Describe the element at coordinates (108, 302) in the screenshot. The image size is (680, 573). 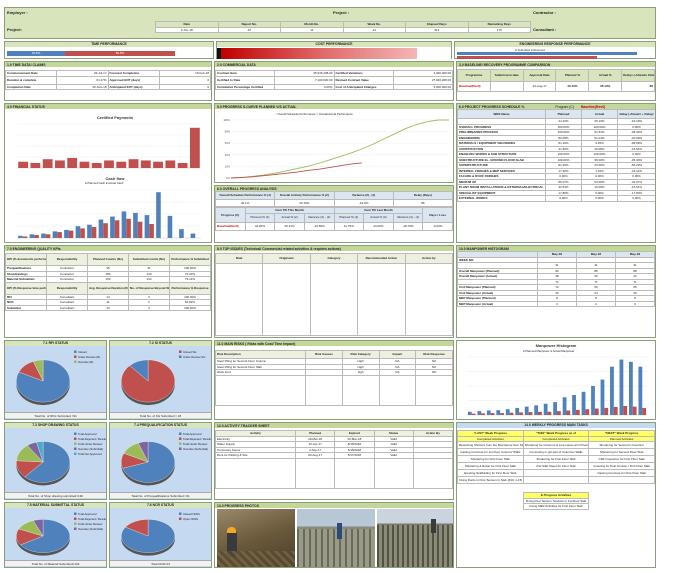
I see `kpi2-row: NCR Consultant 11 2 81.82%` at that location.